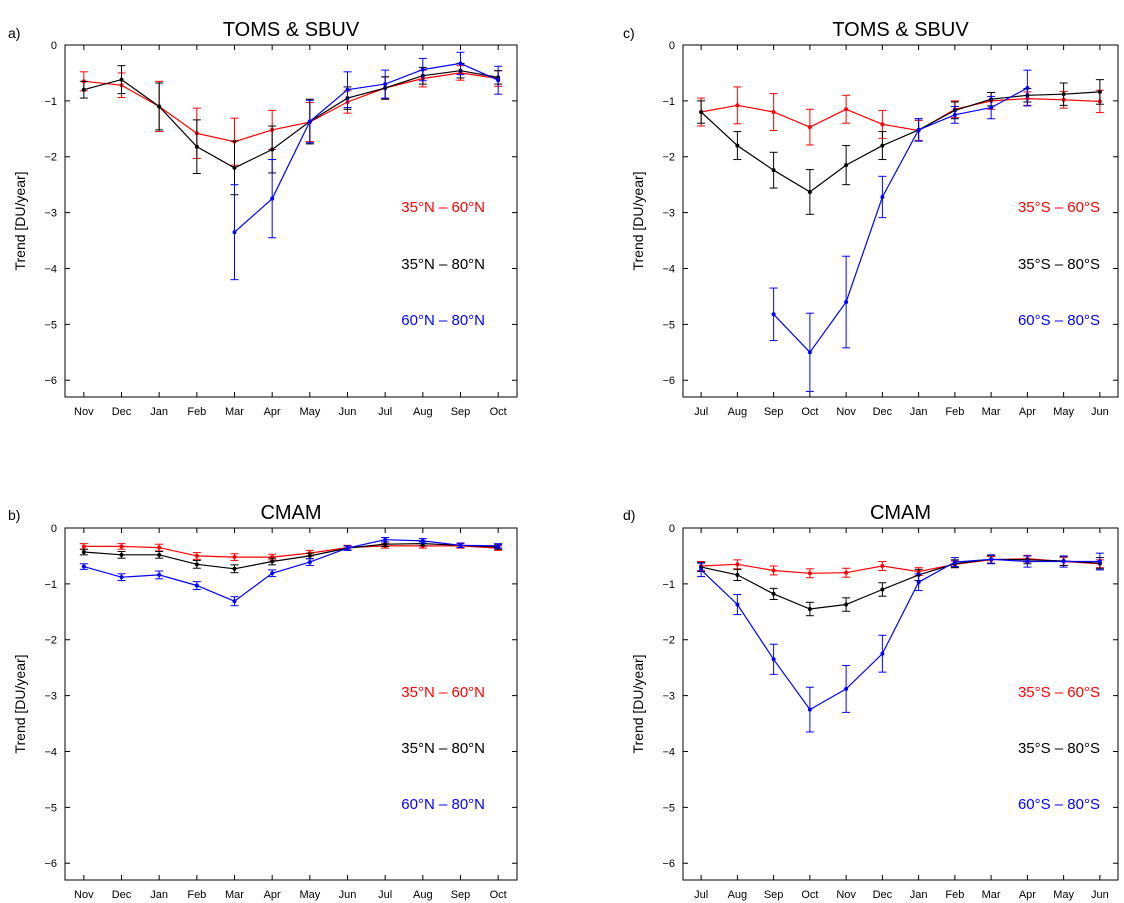  Describe the element at coordinates (291, 30) in the screenshot. I see `panel-a-title: TOMS & SBUV` at that location.